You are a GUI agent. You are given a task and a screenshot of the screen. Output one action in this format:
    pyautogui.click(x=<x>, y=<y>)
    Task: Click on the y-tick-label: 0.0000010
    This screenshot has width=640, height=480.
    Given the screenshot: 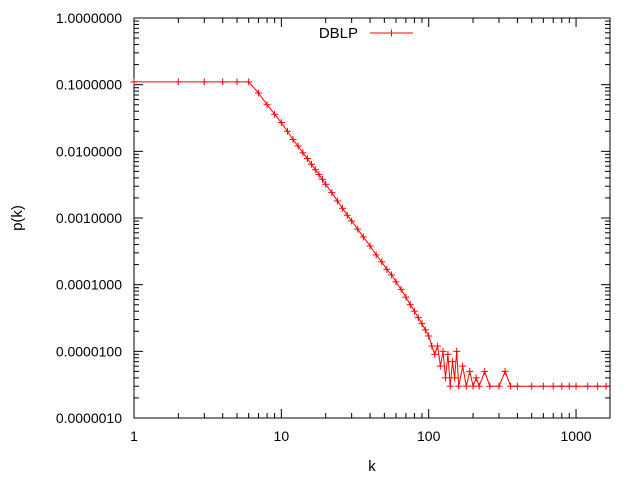 What is the action you would take?
    pyautogui.click(x=89, y=418)
    